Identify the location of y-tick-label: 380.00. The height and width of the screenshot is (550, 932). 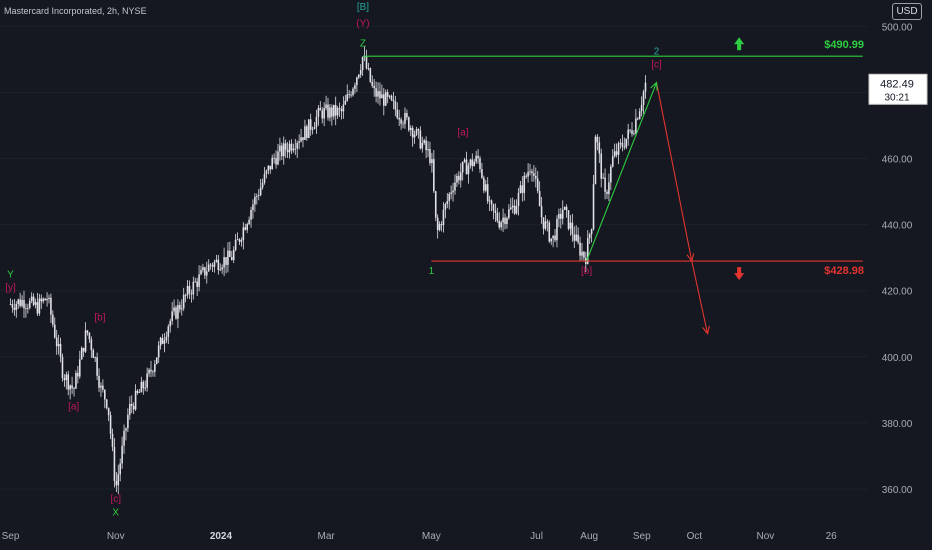
(897, 424).